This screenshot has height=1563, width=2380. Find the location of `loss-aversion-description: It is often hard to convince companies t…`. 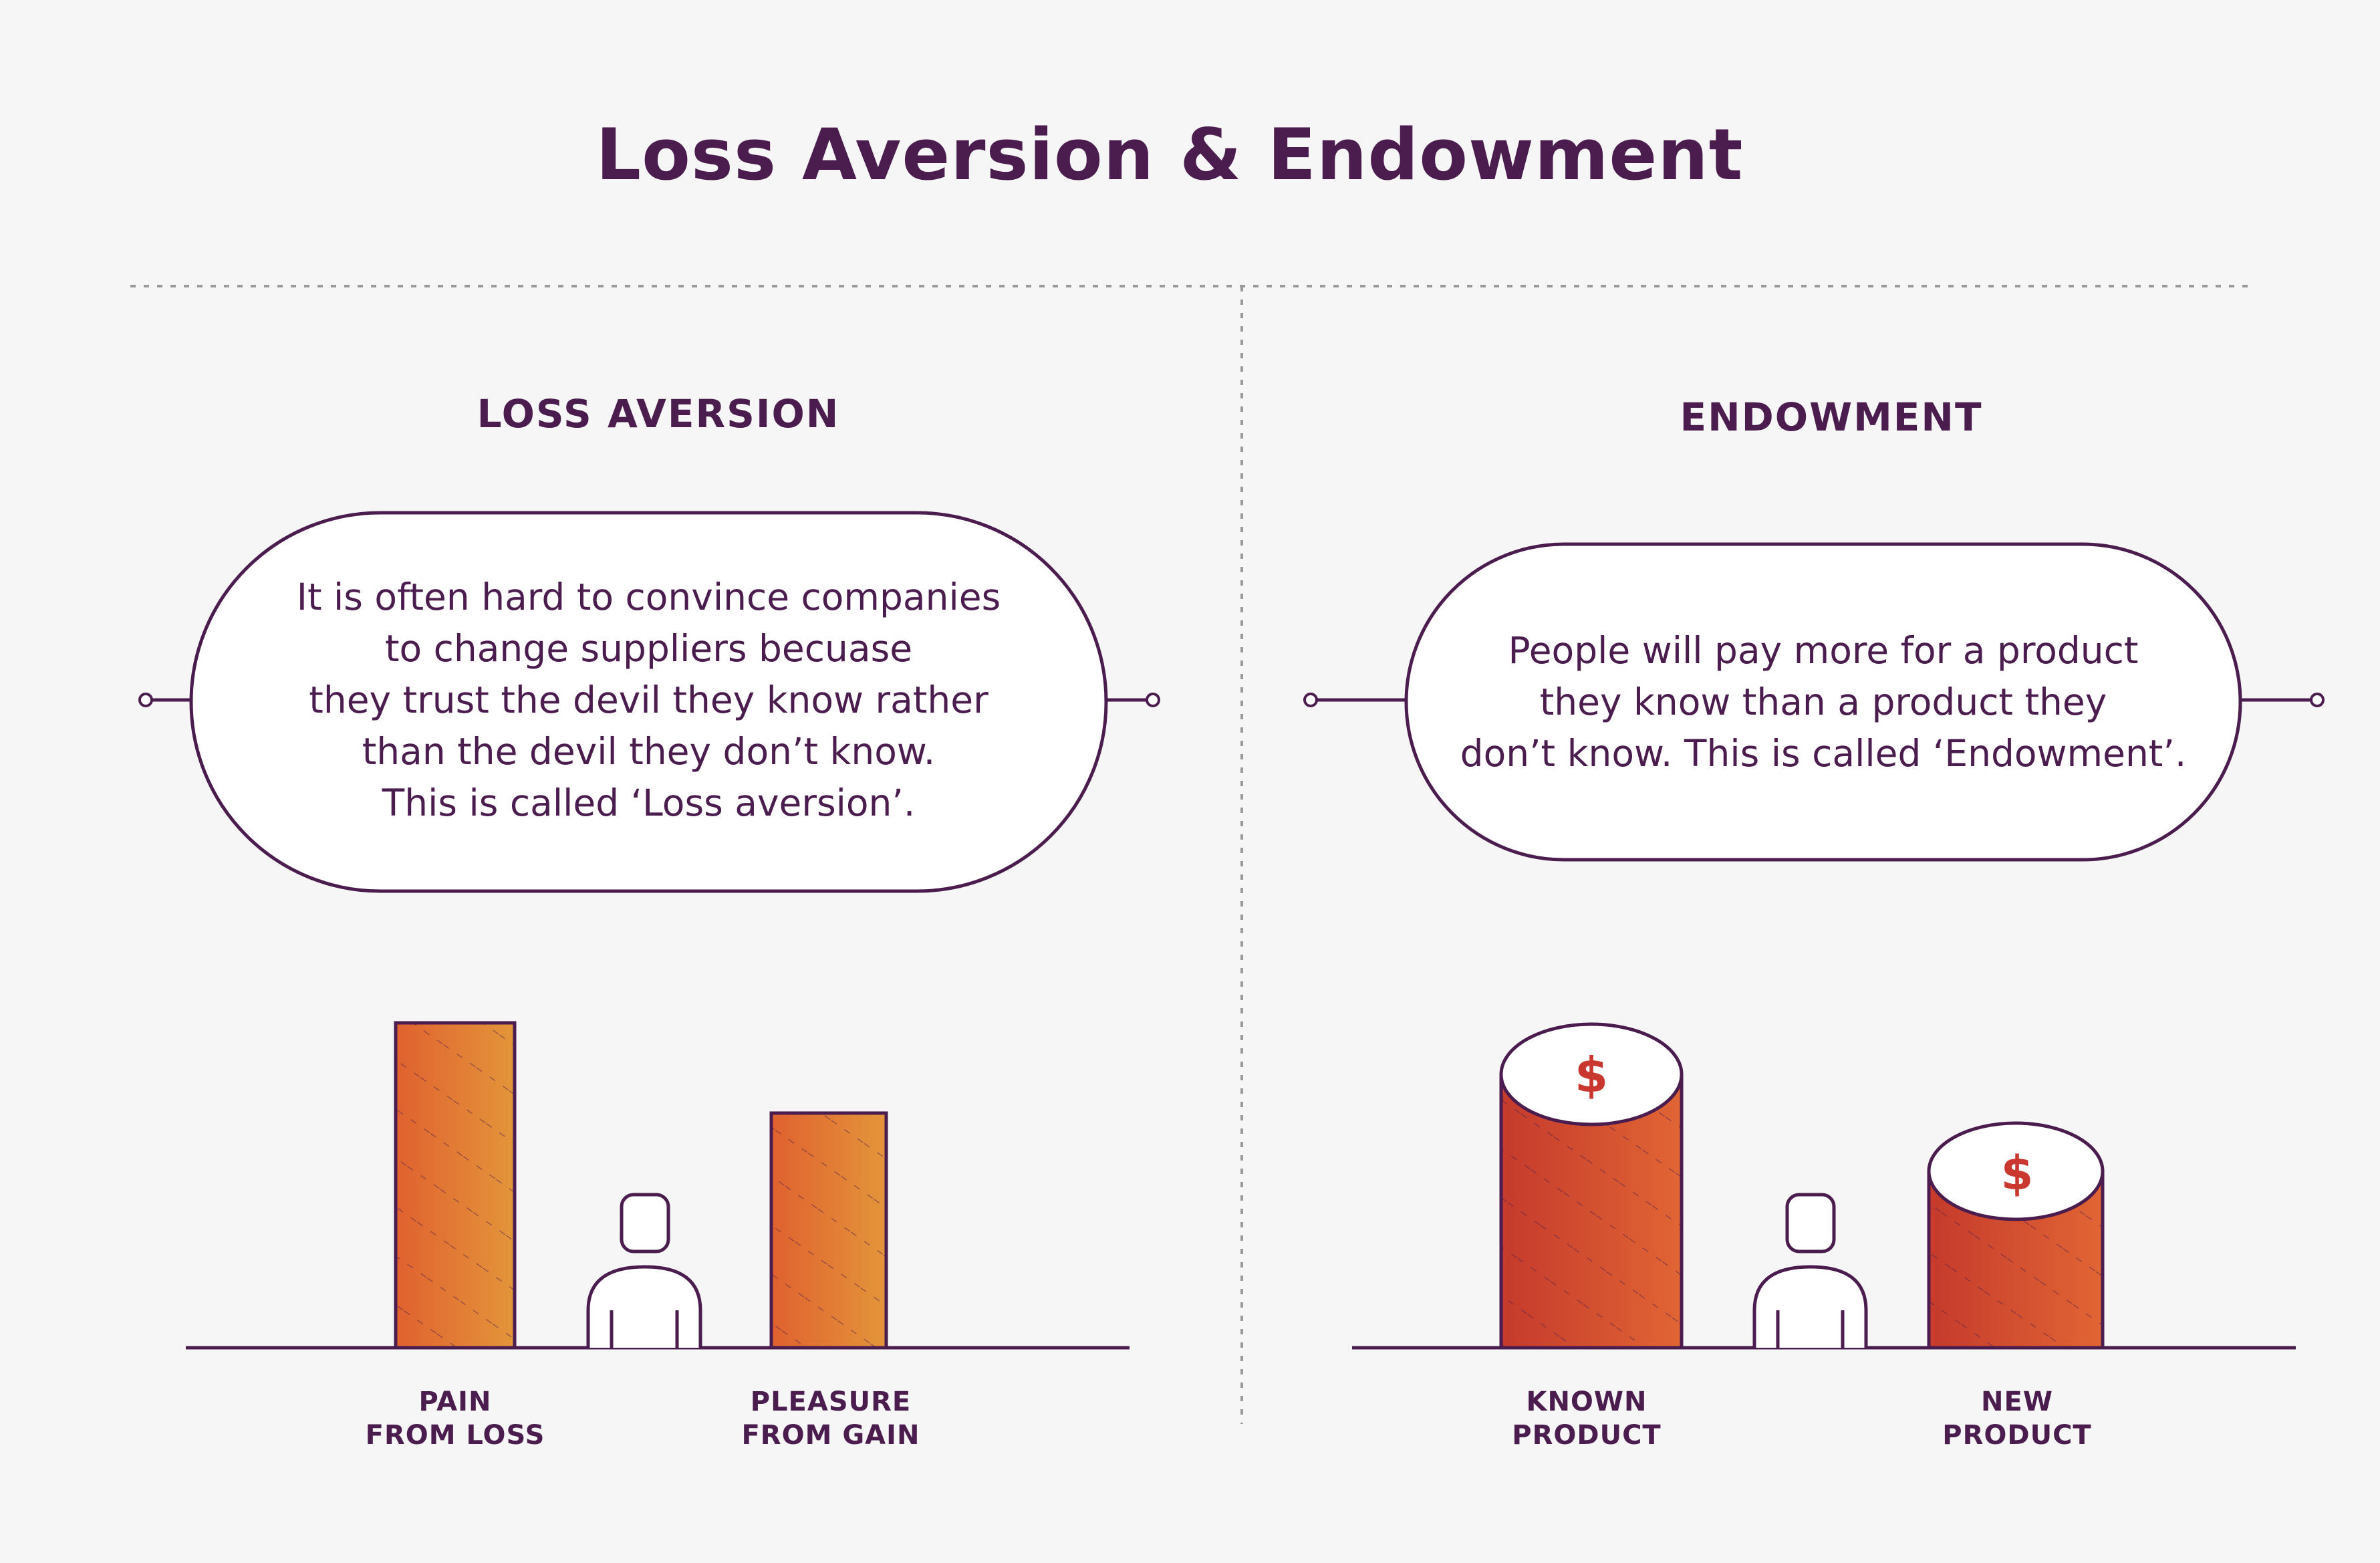

loss-aversion-description: It is often hard to convince companies t… is located at coordinates (648, 700).